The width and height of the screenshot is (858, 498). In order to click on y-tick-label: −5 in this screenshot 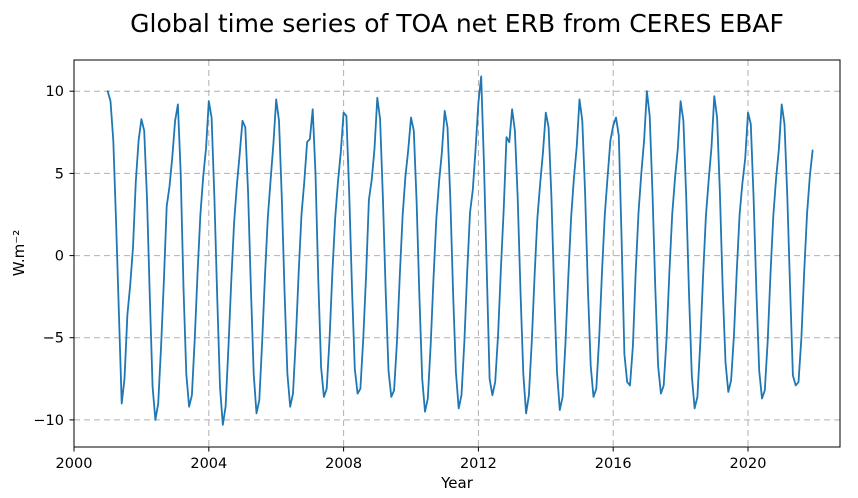, I will do `click(53, 339)`.